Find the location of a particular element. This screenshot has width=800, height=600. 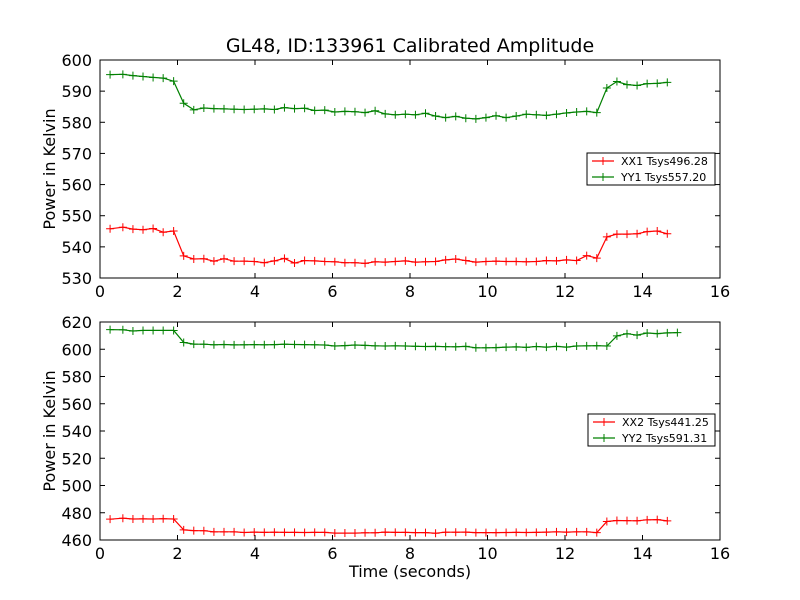

legend-box is located at coordinates (651, 430).